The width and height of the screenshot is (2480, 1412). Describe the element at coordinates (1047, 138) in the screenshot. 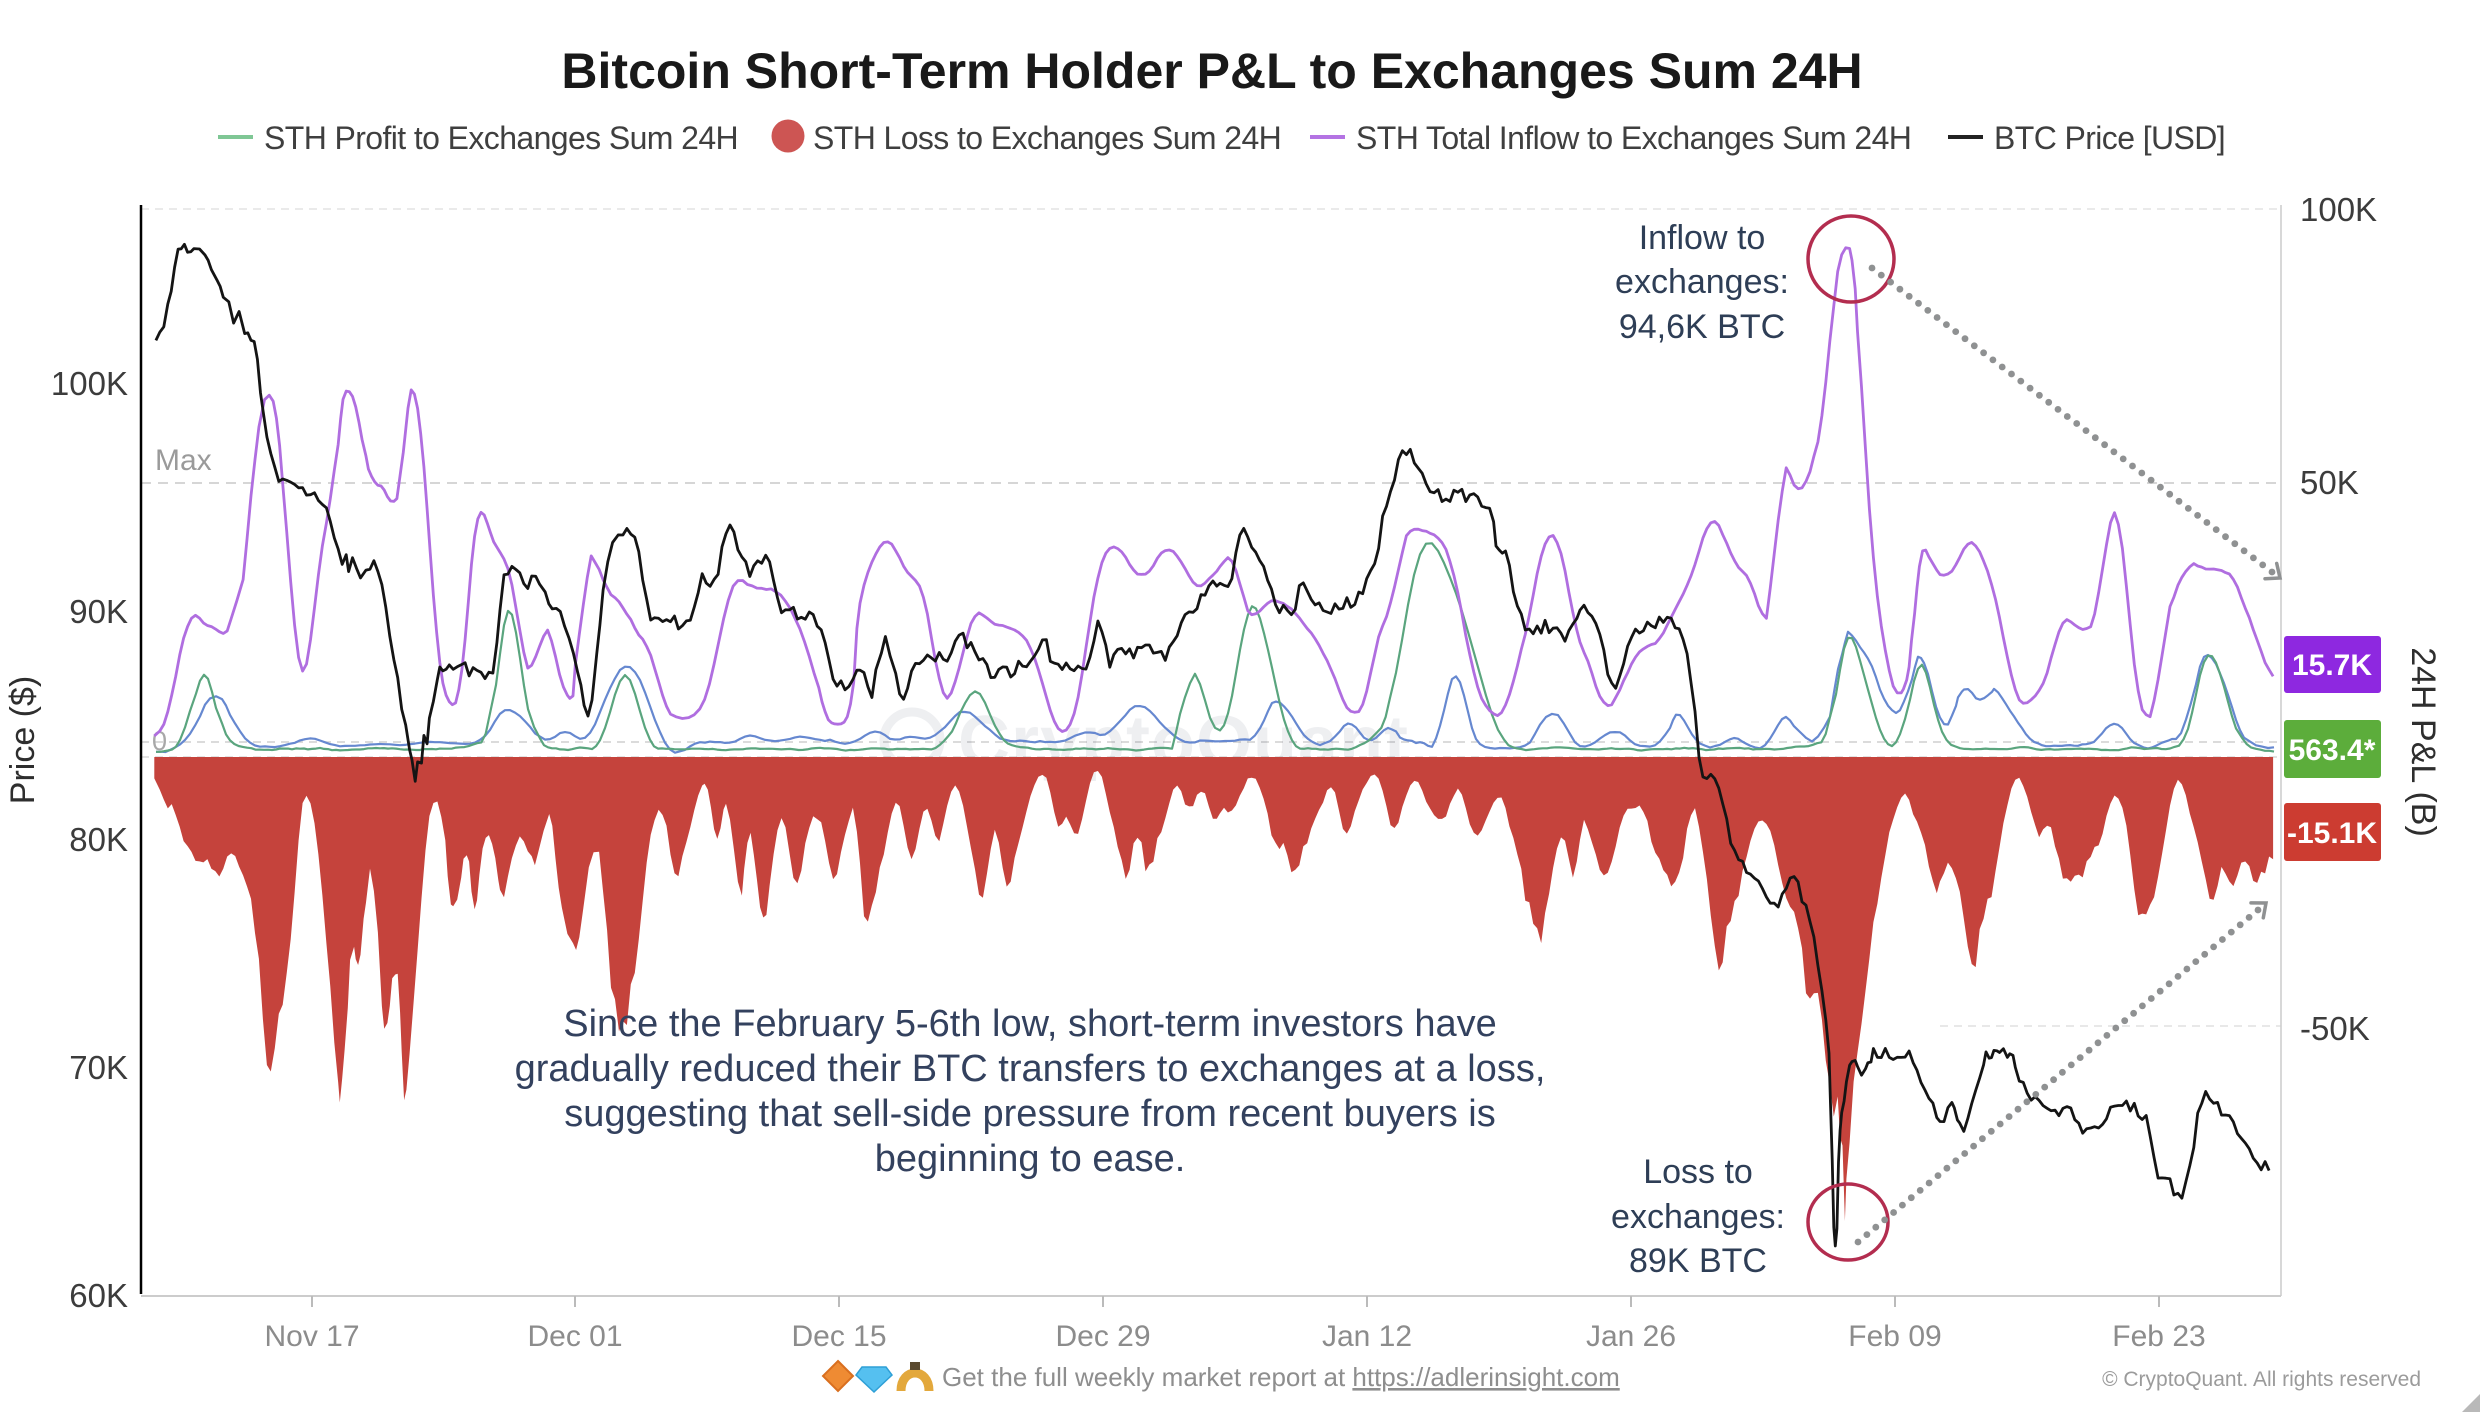

I see `svg-text: STH Loss to Exchanges Sum 24H` at that location.